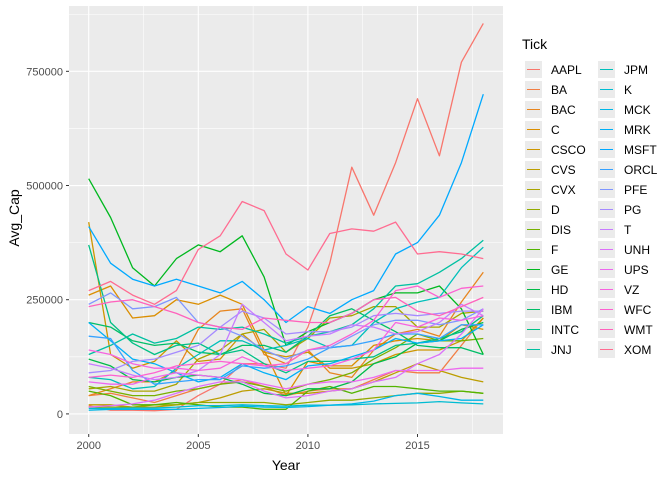 The height and width of the screenshot is (480, 672). What do you see at coordinates (633, 270) in the screenshot?
I see `legend-item-ups: UPS` at bounding box center [633, 270].